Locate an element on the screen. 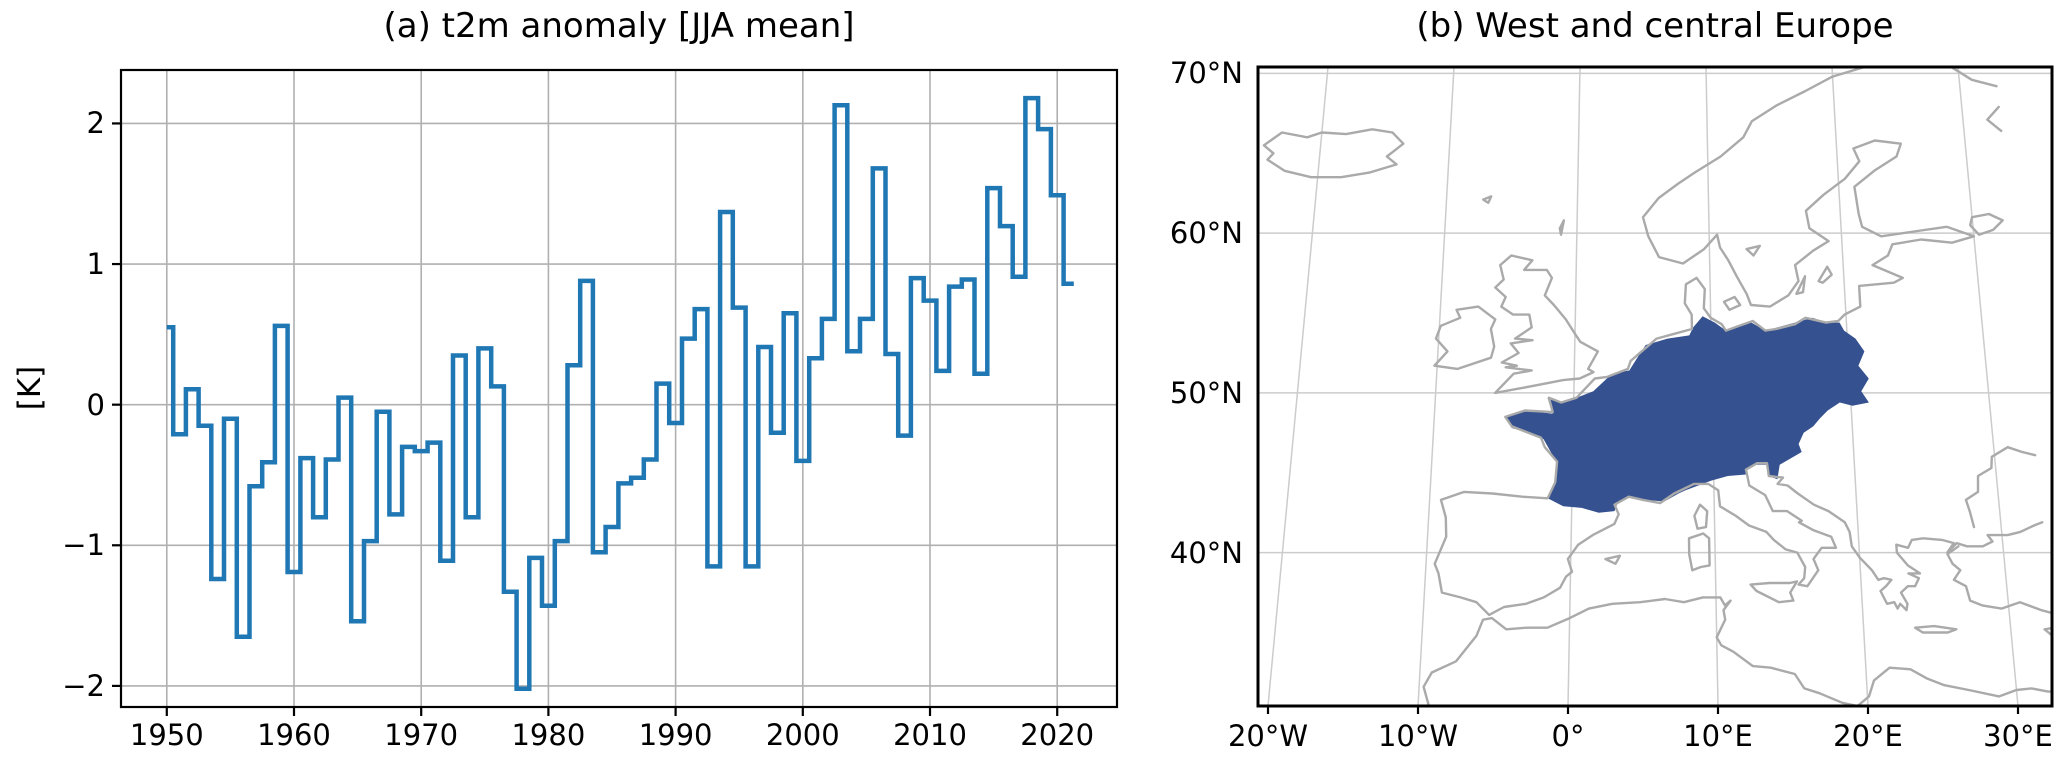  y-tick-label: 2 is located at coordinates (95, 123).